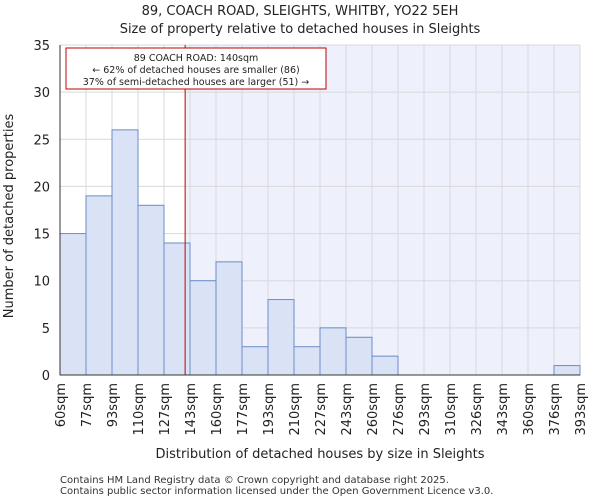 This screenshot has height=500, width=600. Describe the element at coordinates (399, 409) in the screenshot. I see `x-tick-label: 276sqm` at that location.